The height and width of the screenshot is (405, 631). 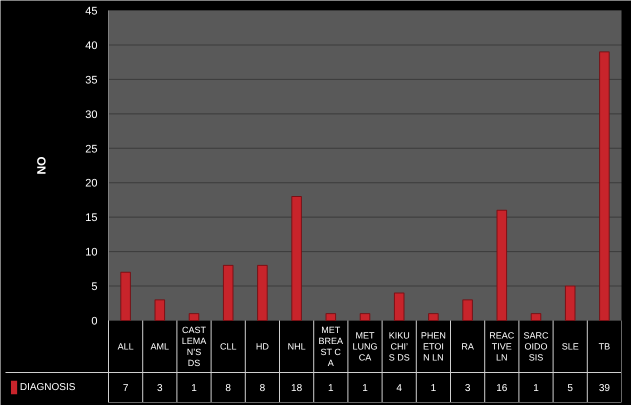 What do you see at coordinates (433, 346) in the screenshot?
I see `x-tick-label: PHENETOIN LN` at bounding box center [433, 346].